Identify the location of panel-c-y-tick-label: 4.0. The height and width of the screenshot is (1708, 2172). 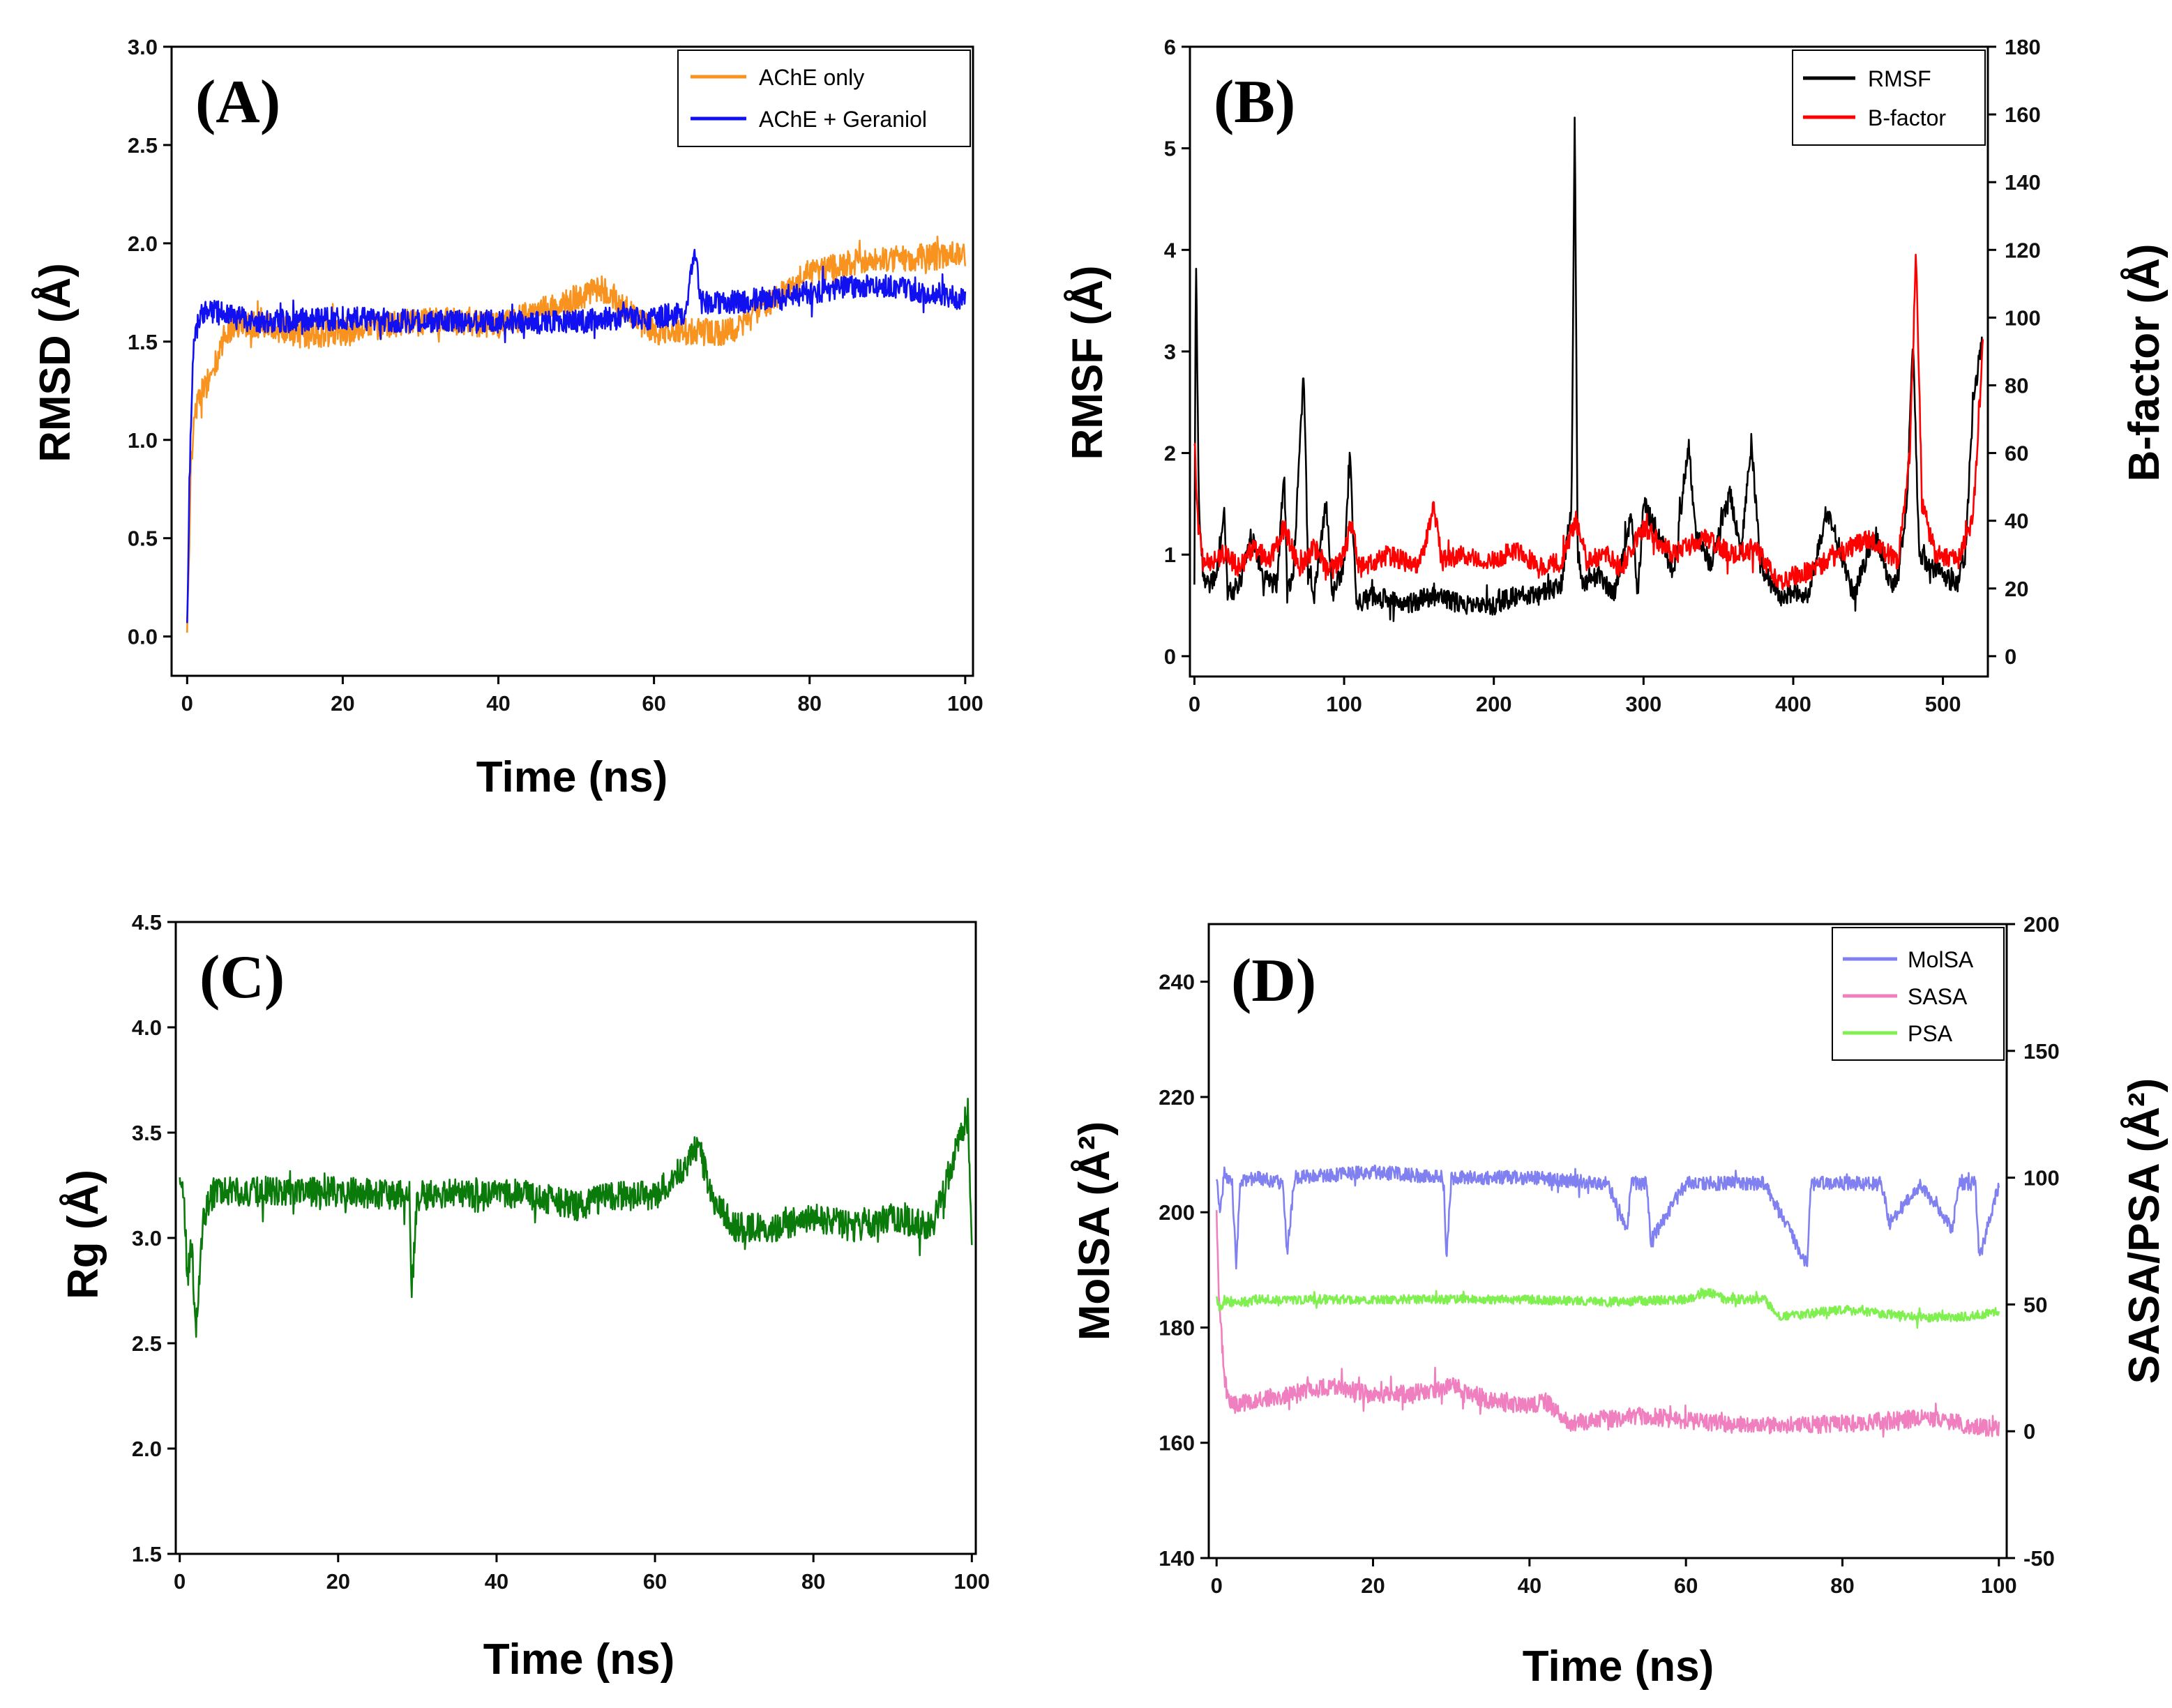
(147, 1027).